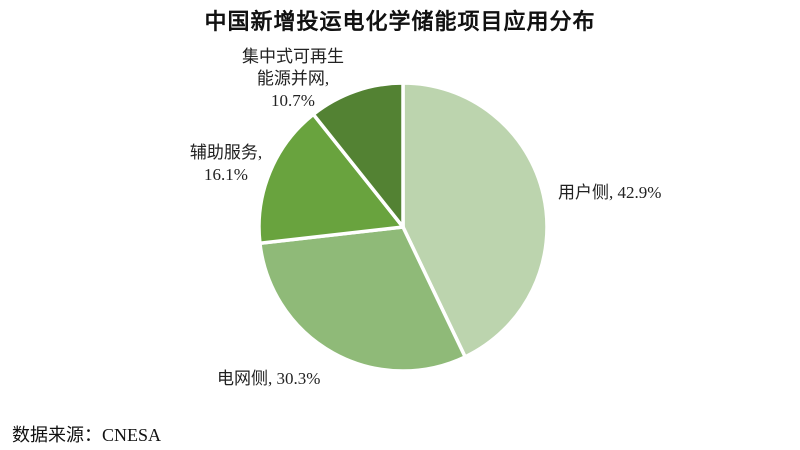  Describe the element at coordinates (269, 378) in the screenshot. I see `pie-label-grid-side: 电网侧, 30.3%` at that location.